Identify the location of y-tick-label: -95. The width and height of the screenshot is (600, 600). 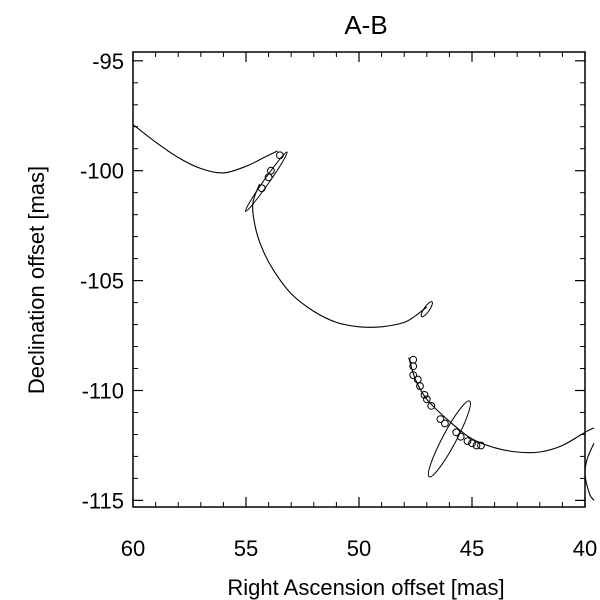
(108, 61).